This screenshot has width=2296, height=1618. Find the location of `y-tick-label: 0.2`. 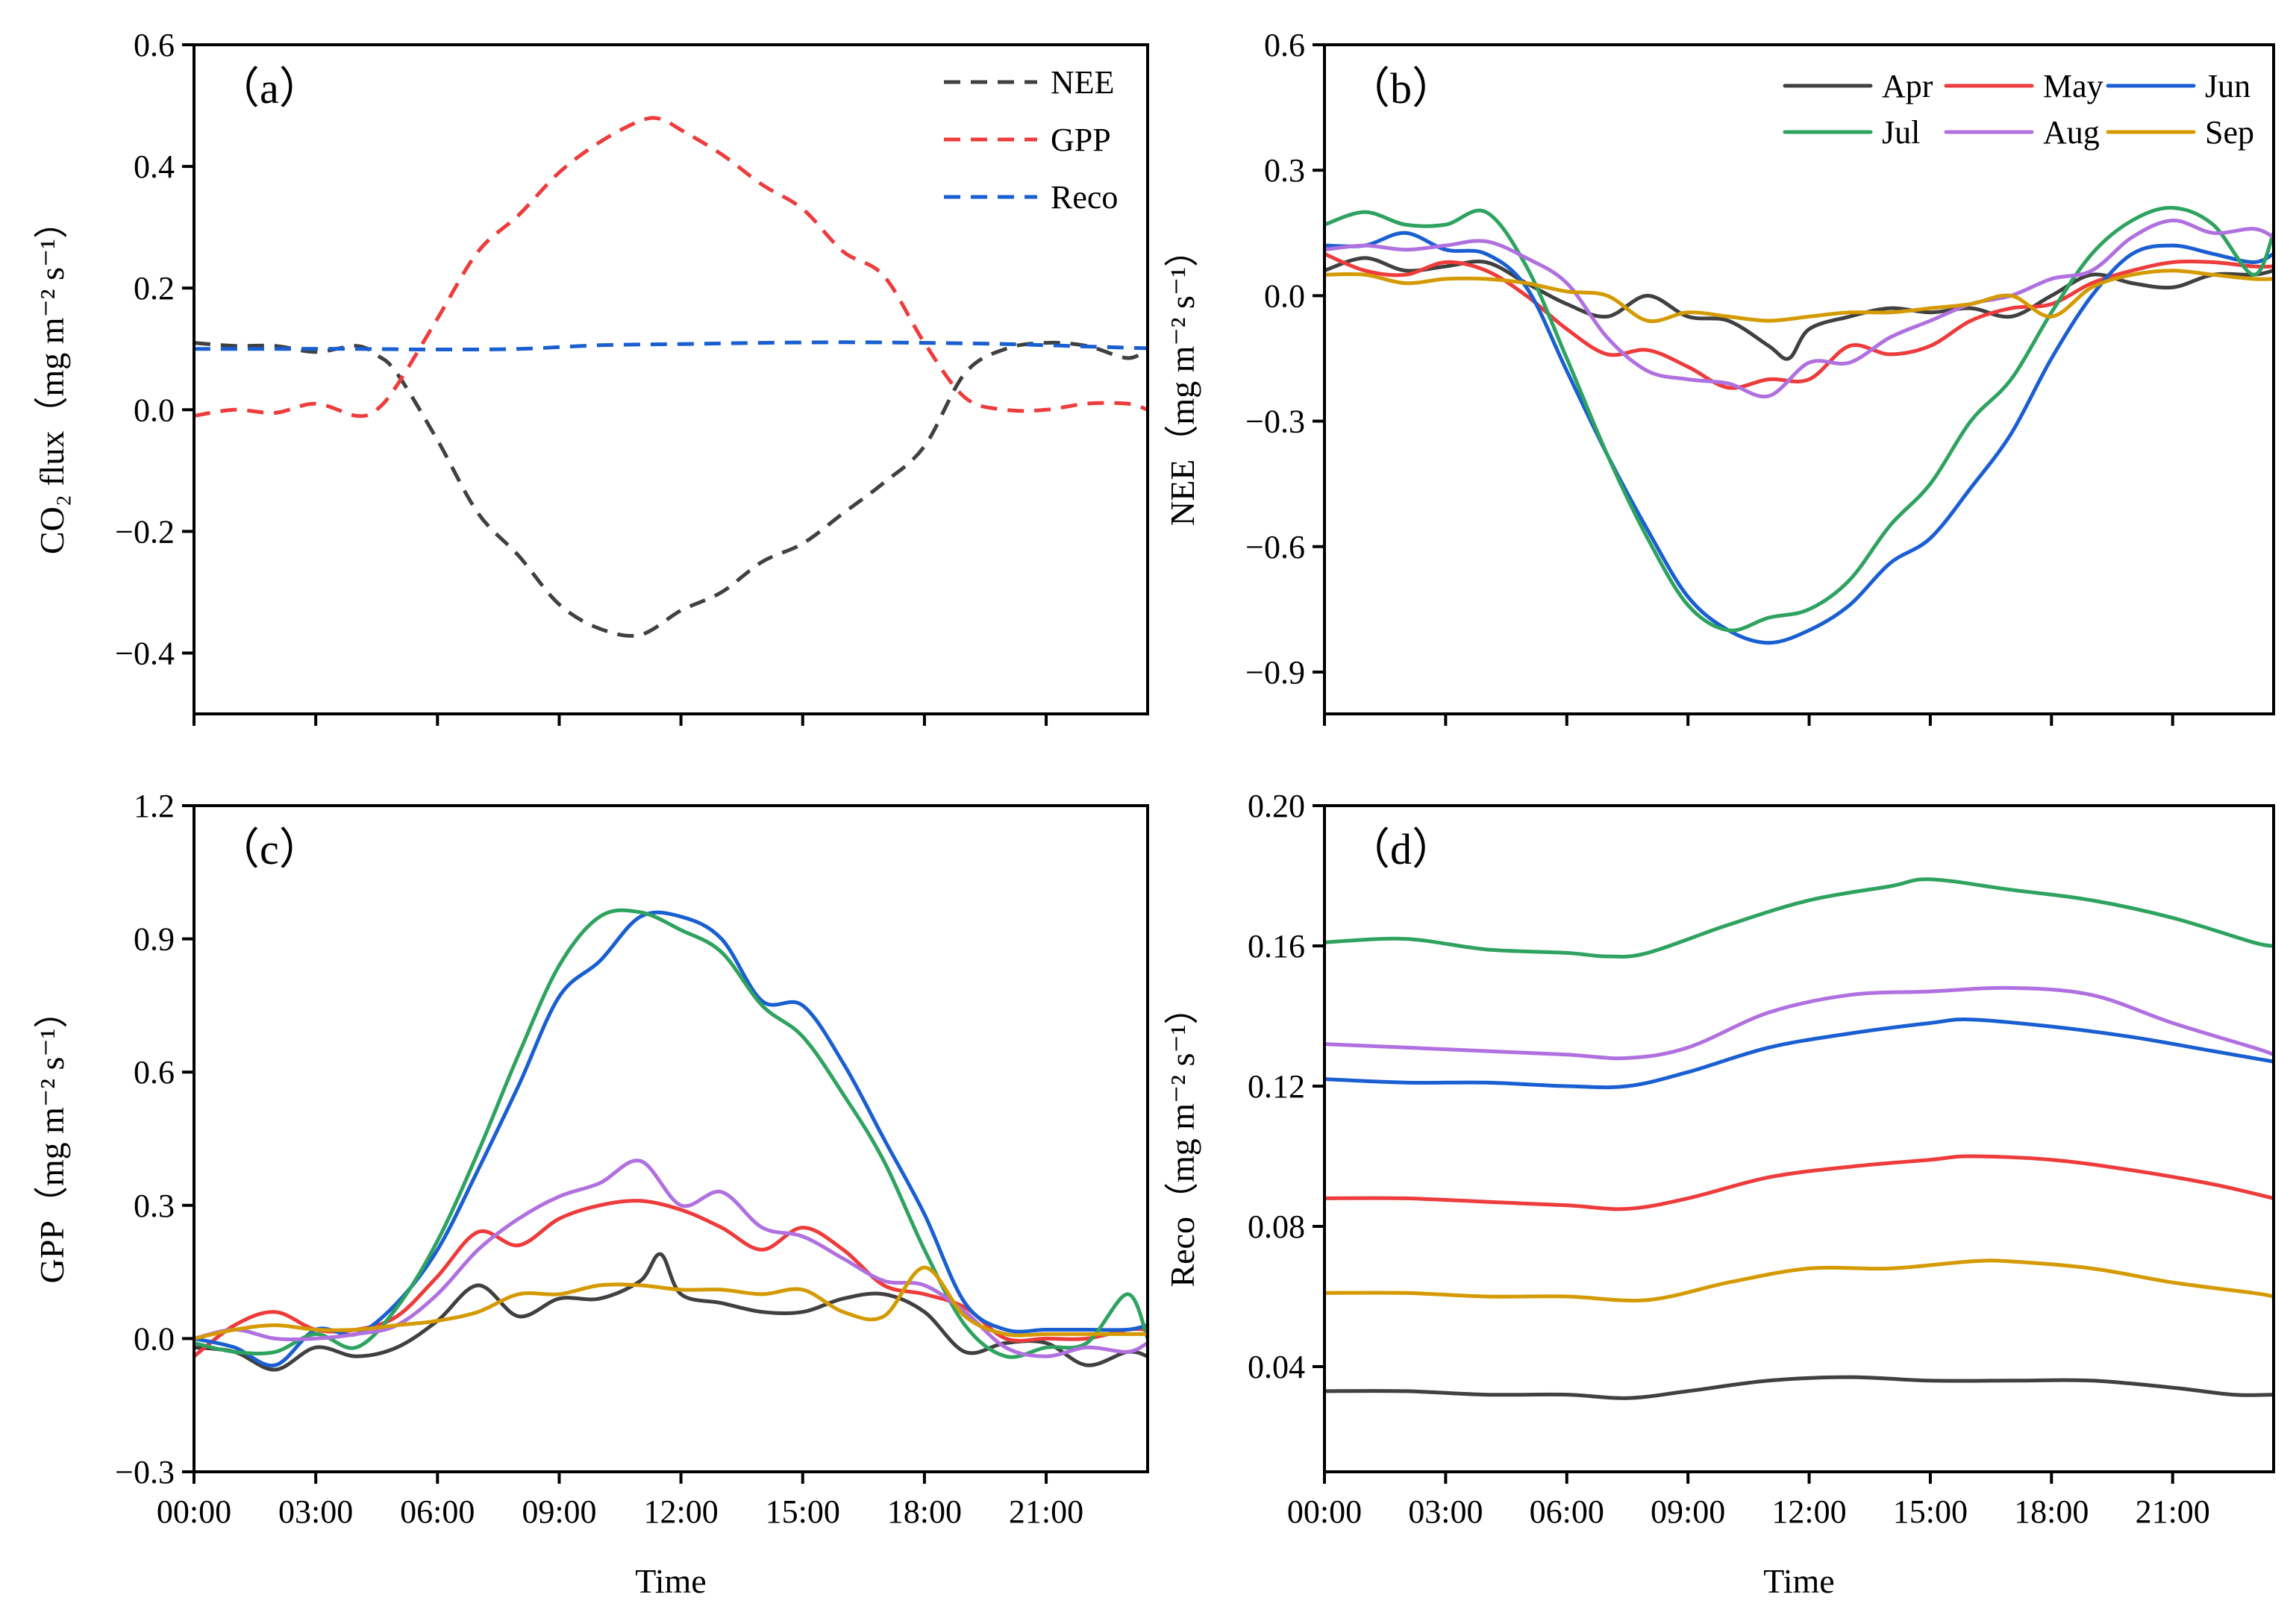

y-tick-label: 0.2 is located at coordinates (155, 288).